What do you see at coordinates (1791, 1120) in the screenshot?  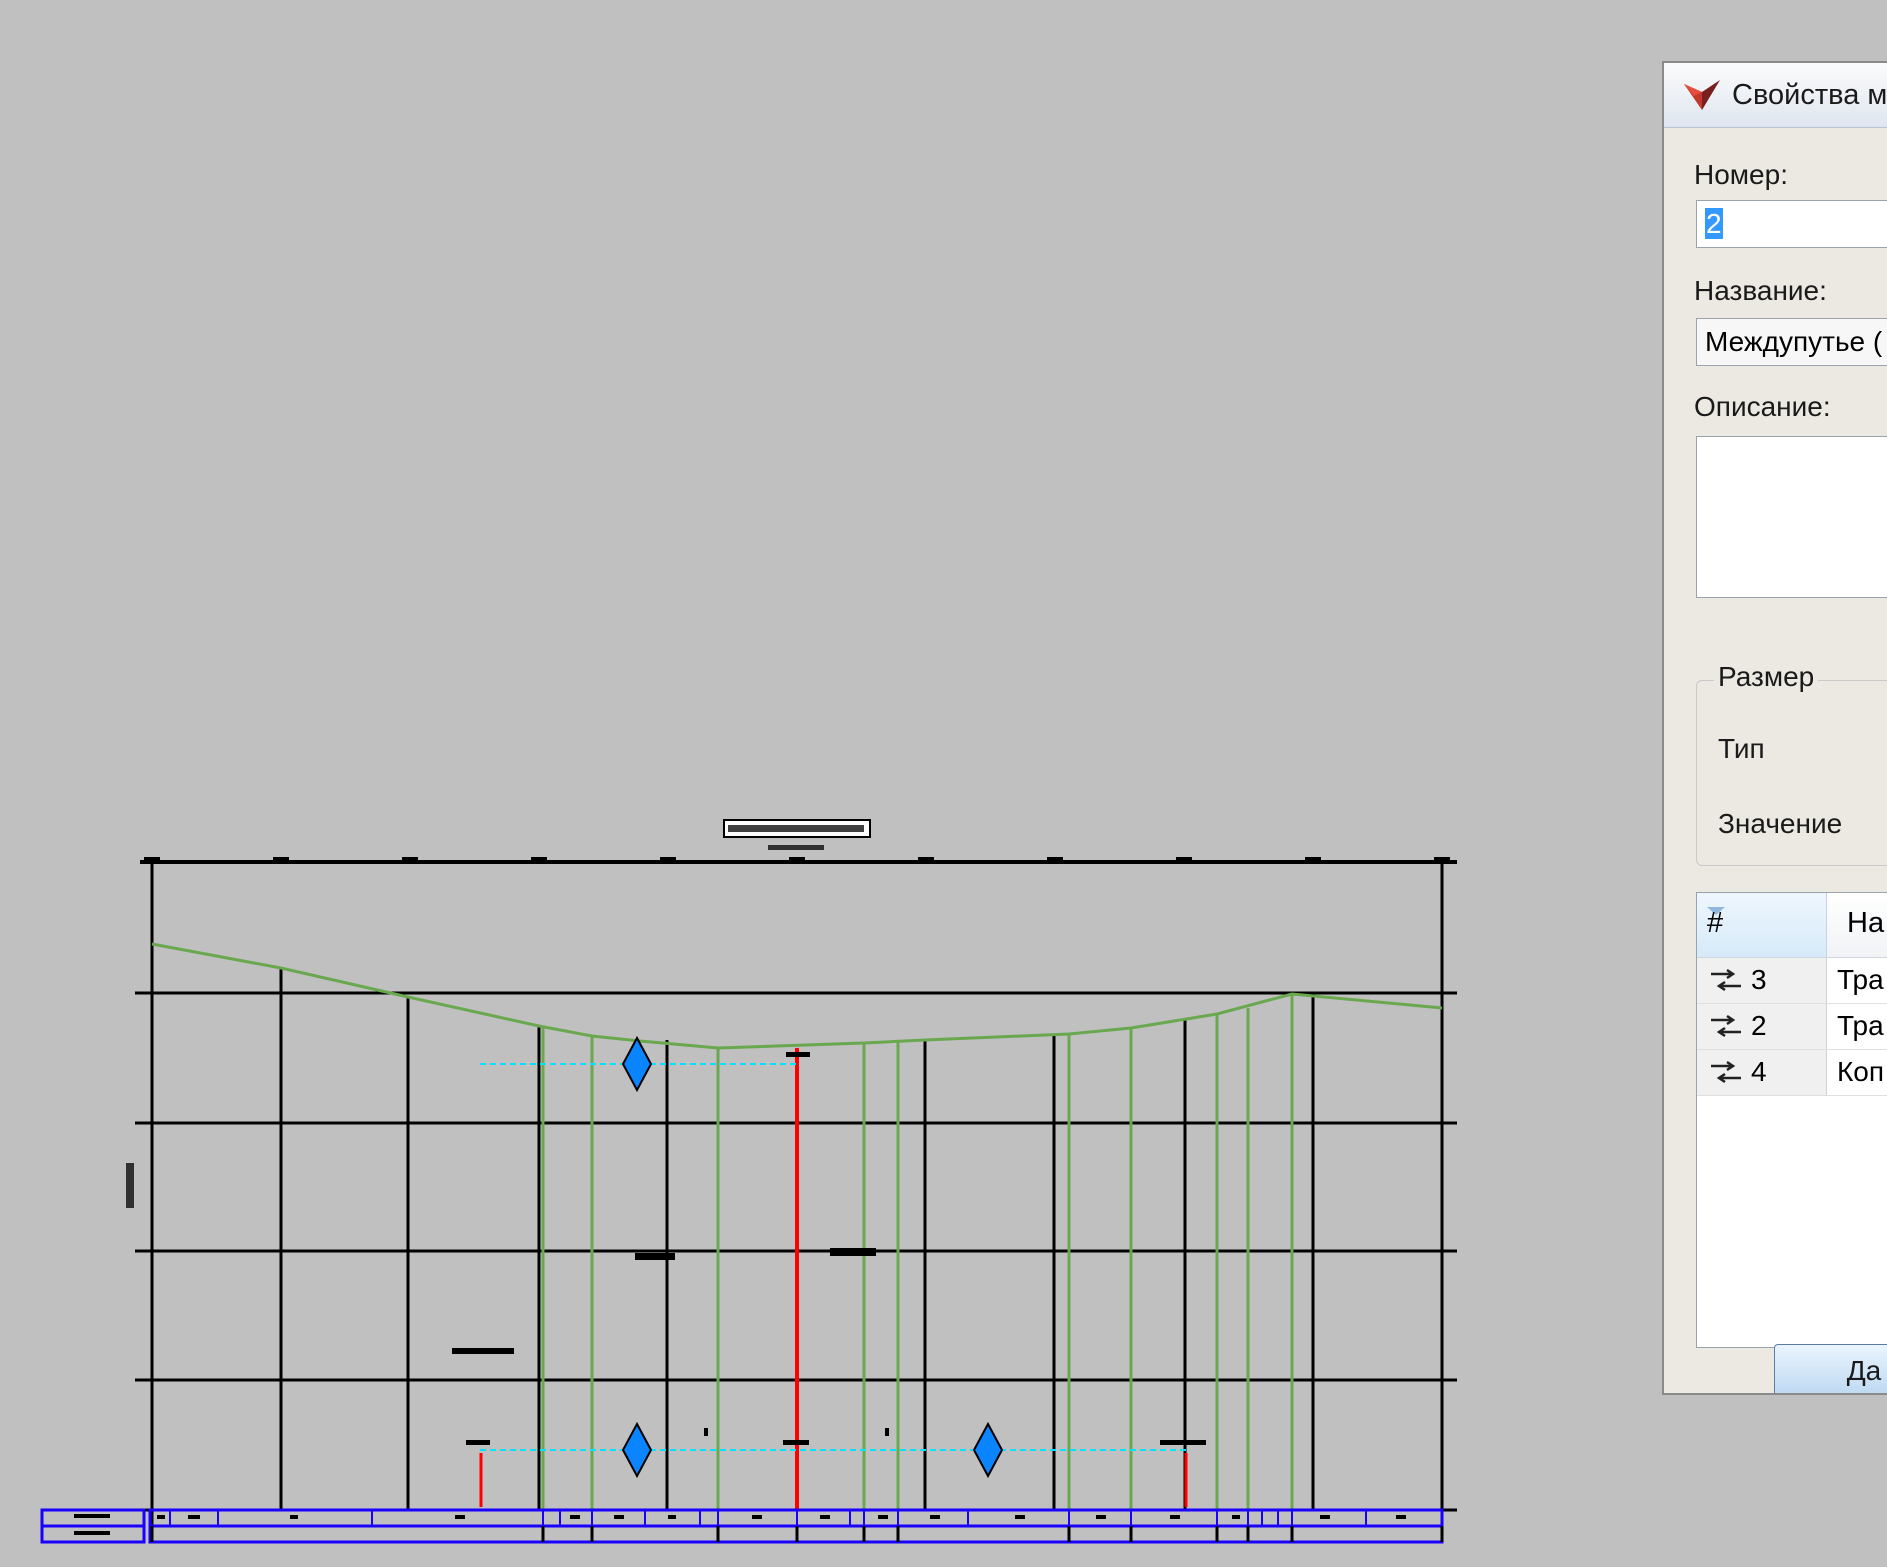 I see `items-table: # На 3 Тра 2` at bounding box center [1791, 1120].